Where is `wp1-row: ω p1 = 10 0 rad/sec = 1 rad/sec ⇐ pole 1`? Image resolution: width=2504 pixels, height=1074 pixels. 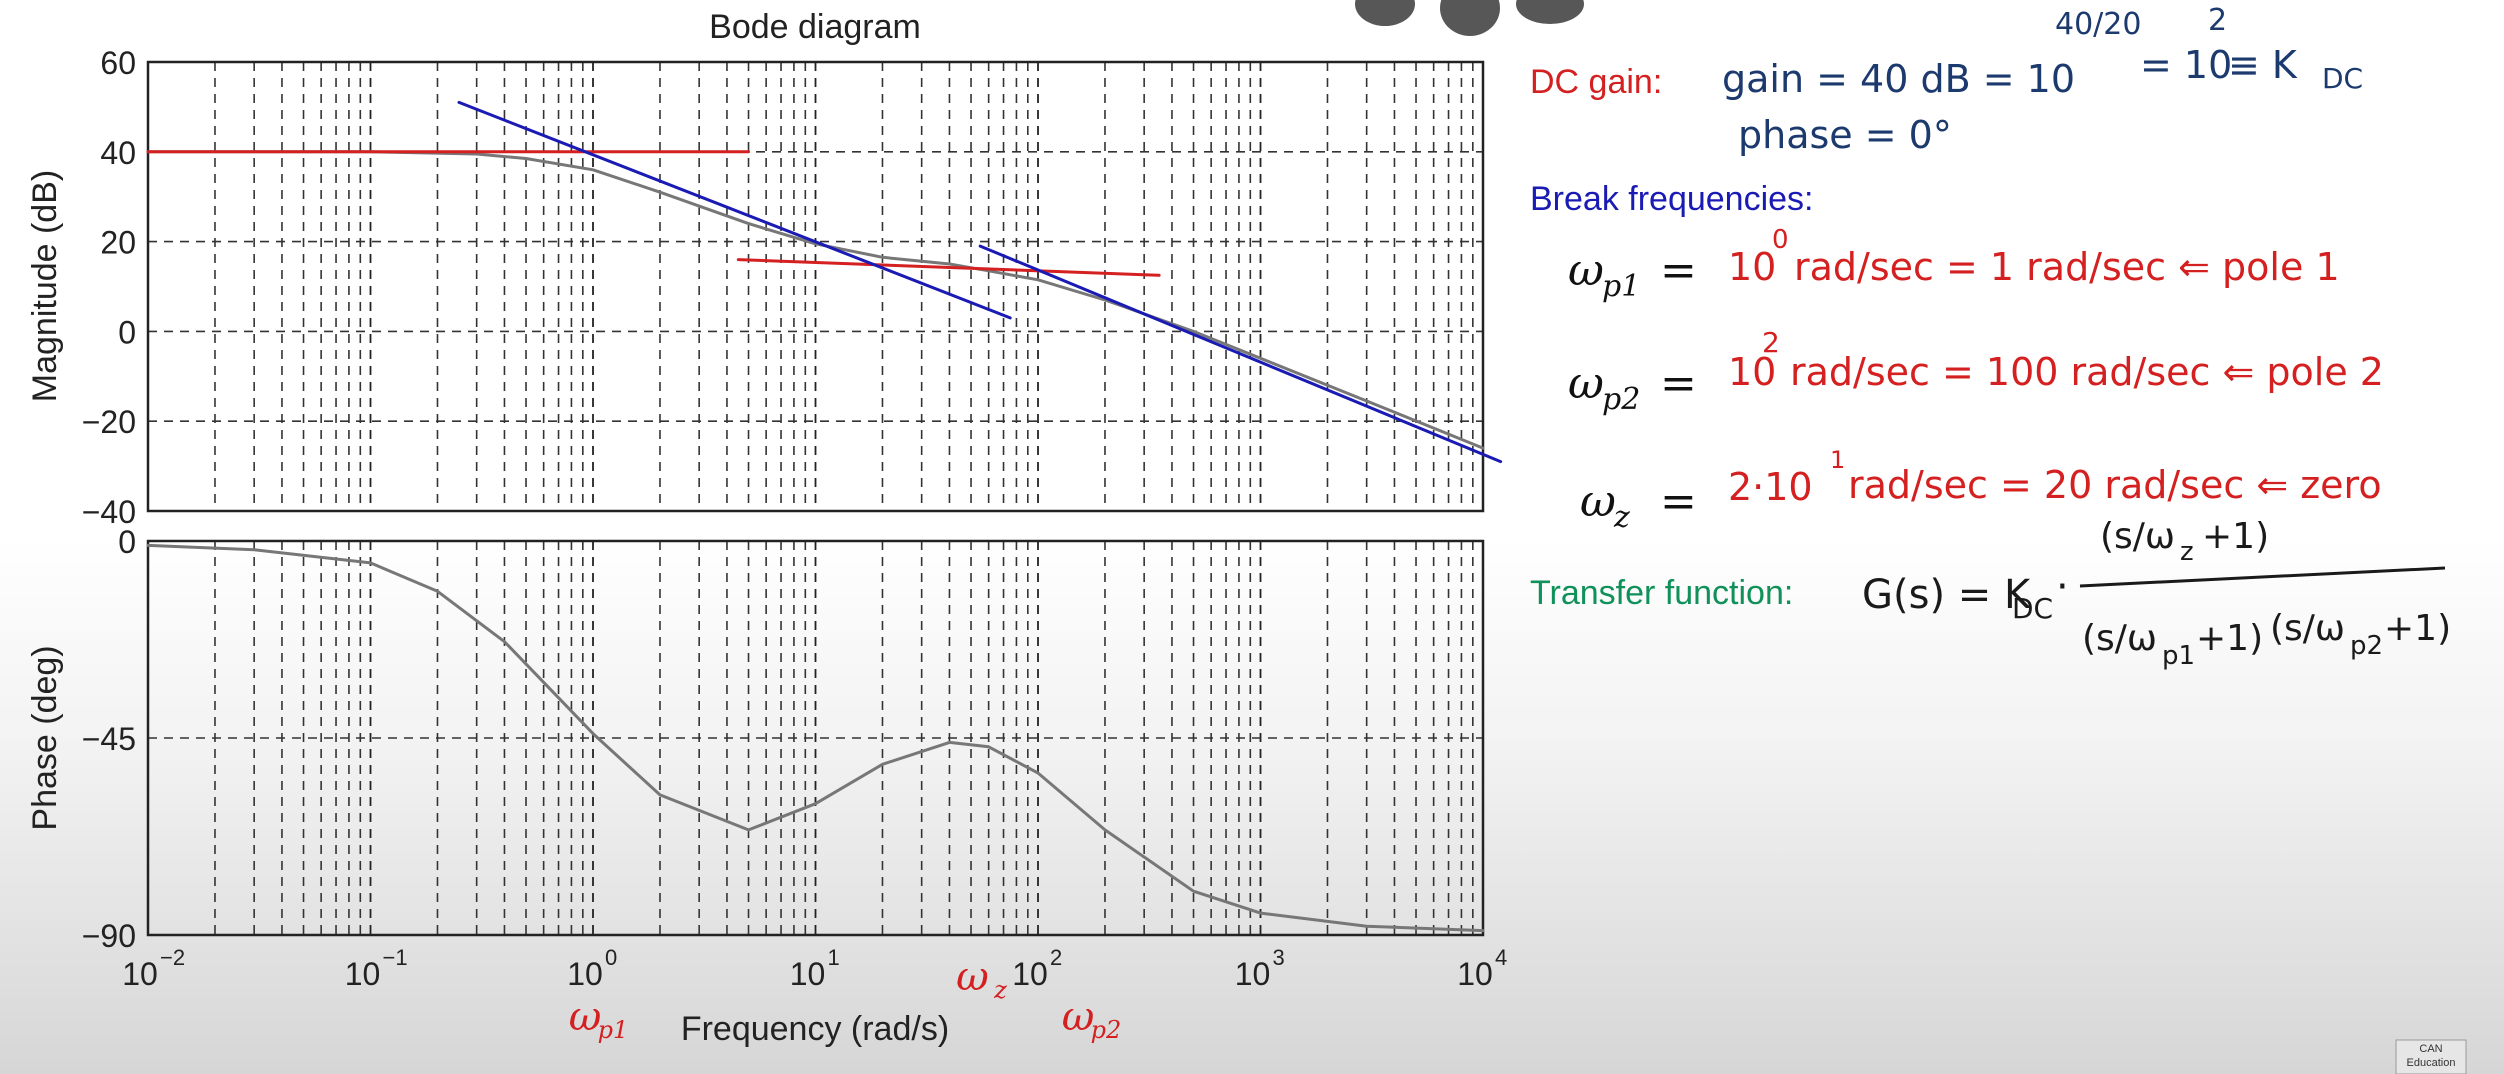 wp1-row: ω p1 = 10 0 rad/sec = 1 rad/sec ⇐ pole 1 is located at coordinates (1954, 264).